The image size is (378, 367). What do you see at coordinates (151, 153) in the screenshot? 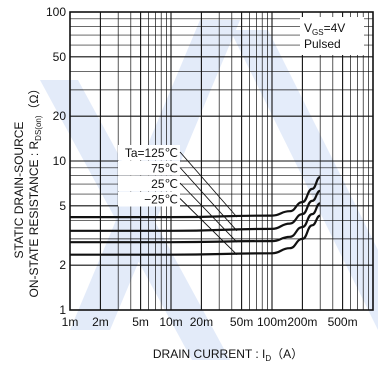
I see `series-label: Ta=125℃` at bounding box center [151, 153].